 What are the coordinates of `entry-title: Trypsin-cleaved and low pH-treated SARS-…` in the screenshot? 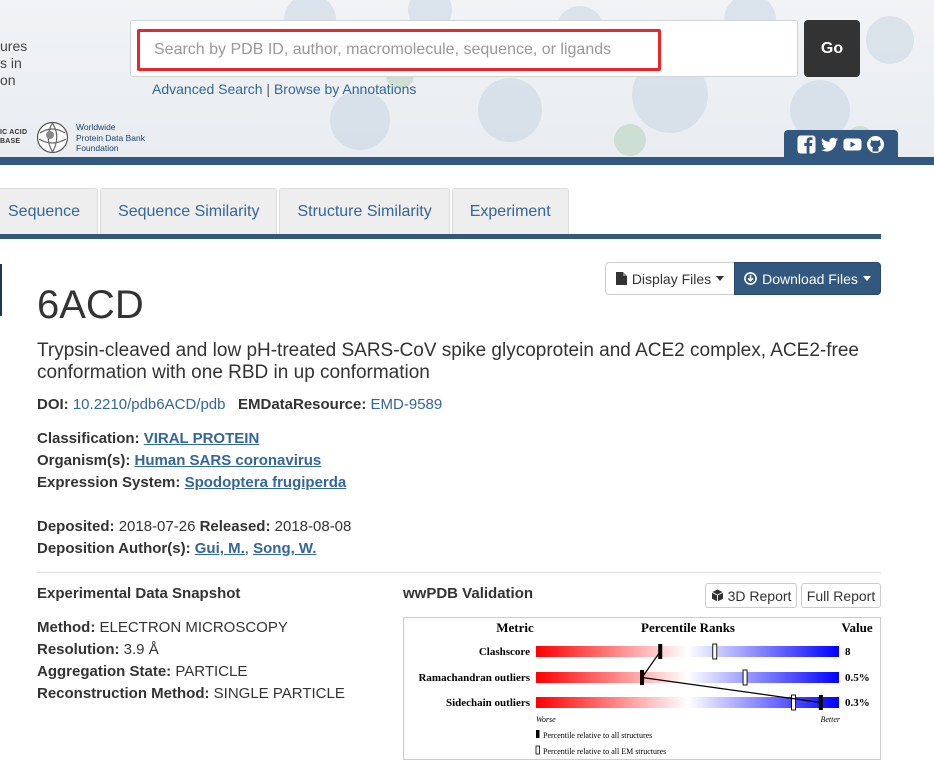 It's located at (448, 361).